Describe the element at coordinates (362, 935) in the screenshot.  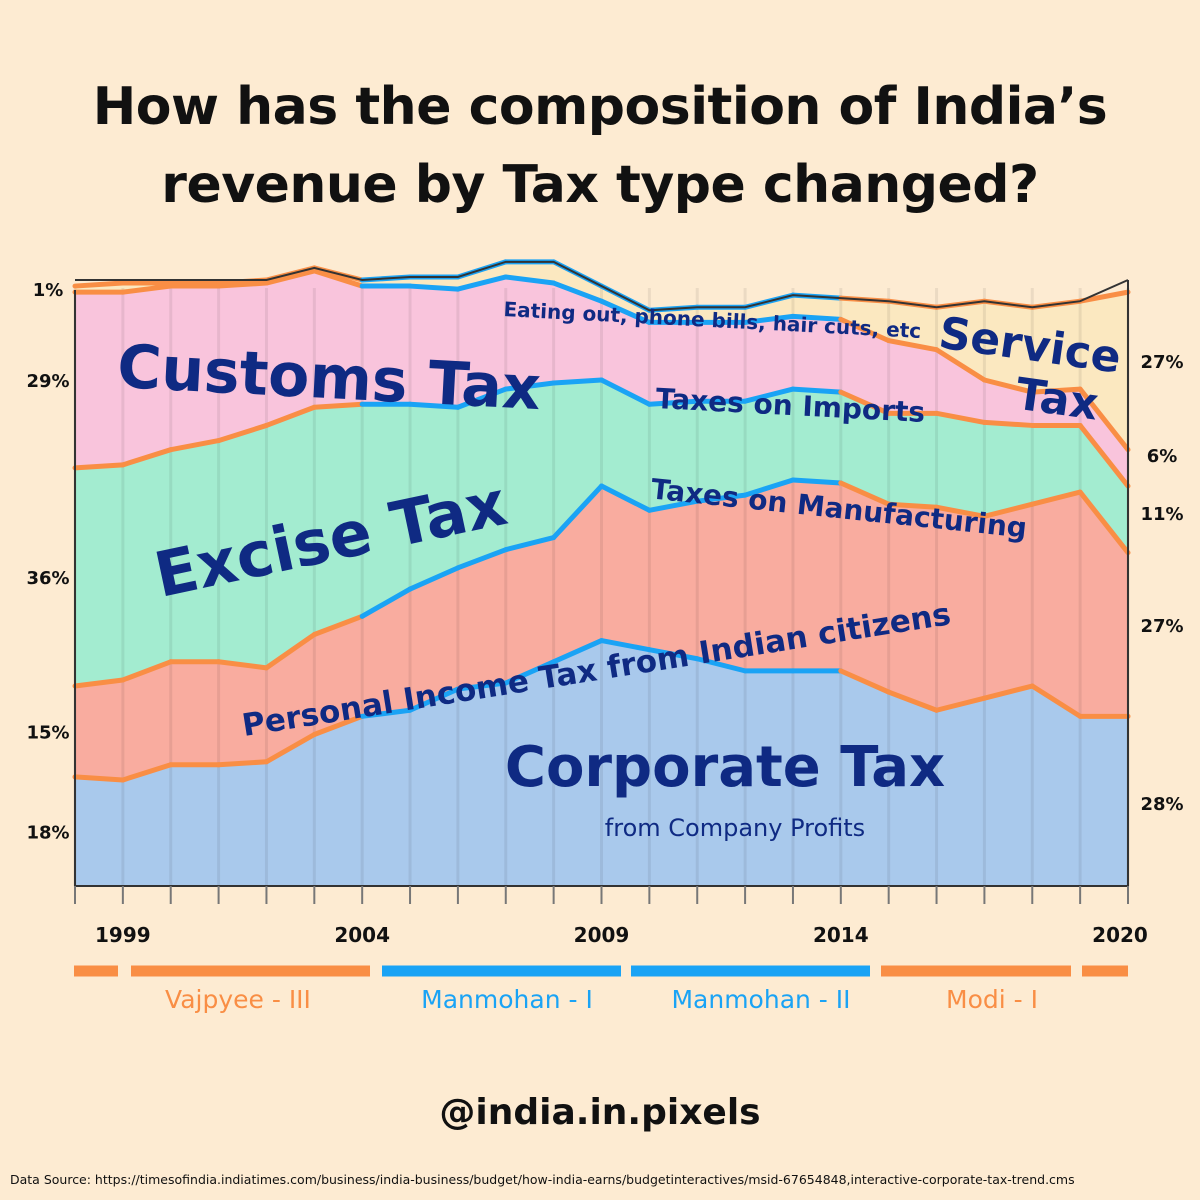
I see `x-tick-label: 2004` at that location.